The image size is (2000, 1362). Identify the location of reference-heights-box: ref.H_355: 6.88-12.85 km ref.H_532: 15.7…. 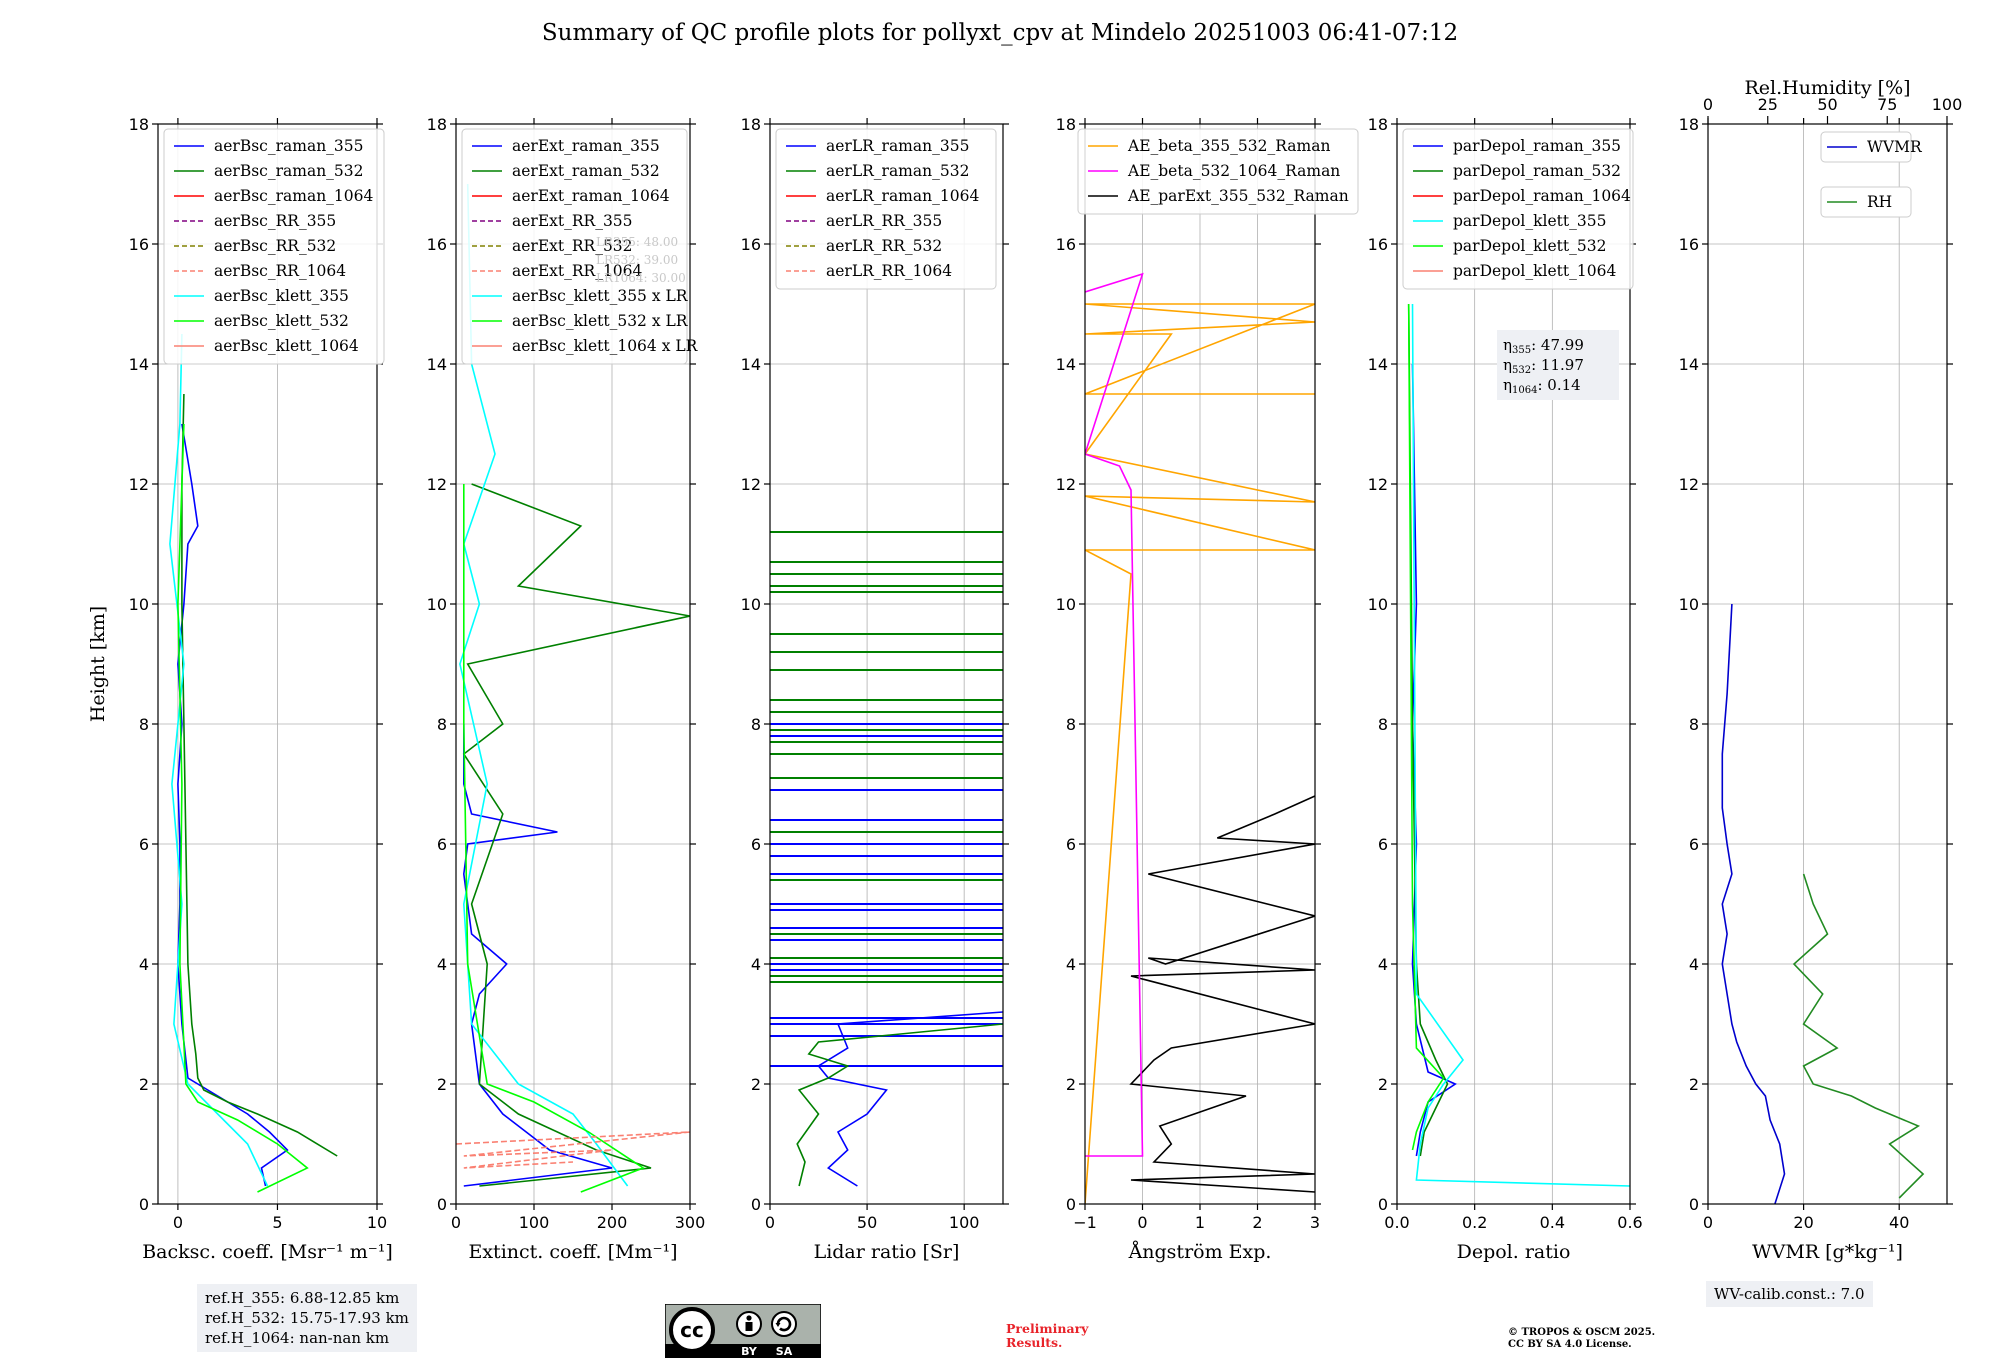
(307, 1318).